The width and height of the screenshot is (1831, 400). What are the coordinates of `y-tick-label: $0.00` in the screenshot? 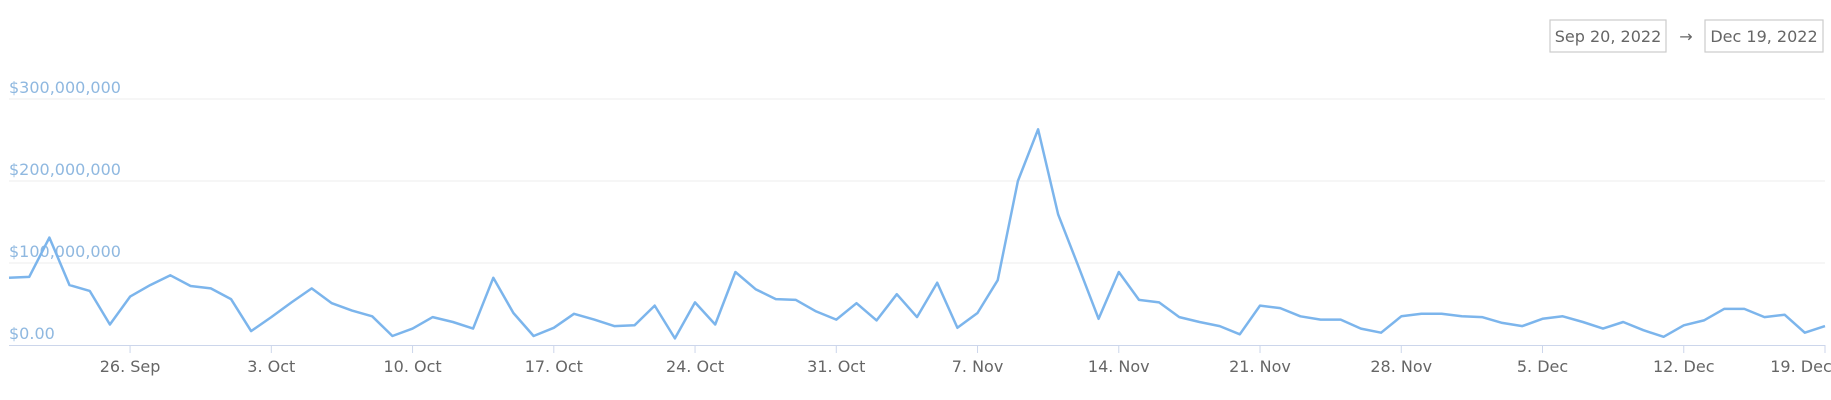 It's located at (32, 333).